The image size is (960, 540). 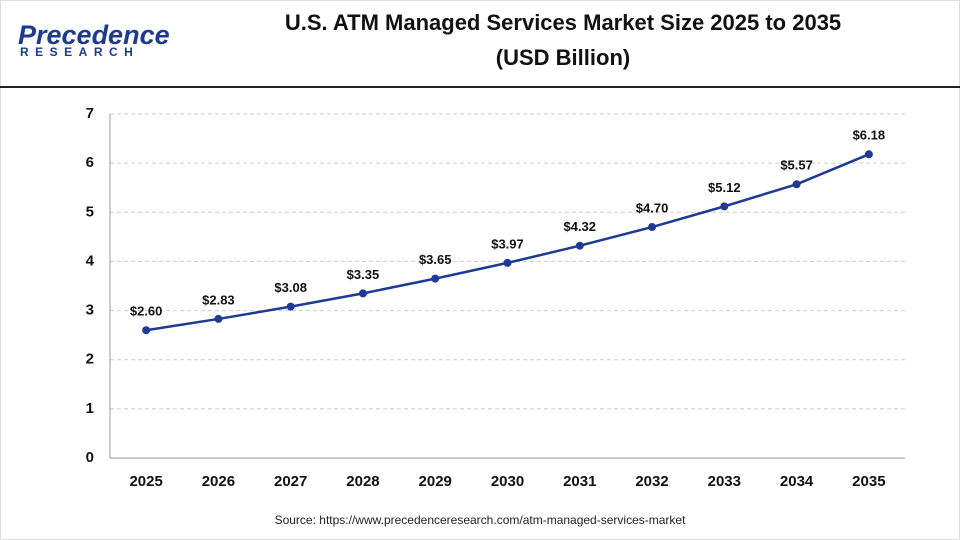 I want to click on y-tick-label: 3, so click(x=90, y=310).